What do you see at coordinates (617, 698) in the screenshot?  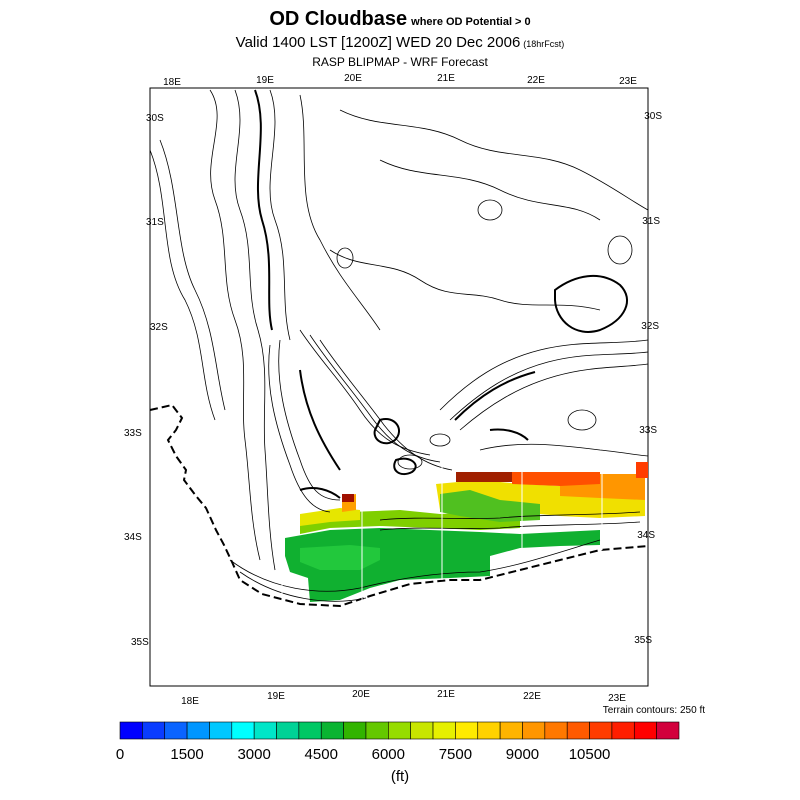 I see `lon-label-bottom: 23E` at bounding box center [617, 698].